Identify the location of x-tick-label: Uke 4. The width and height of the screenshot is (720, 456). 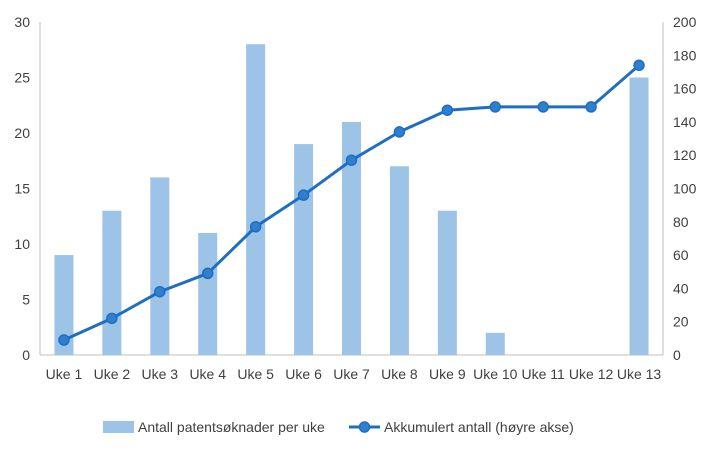
(207, 374).